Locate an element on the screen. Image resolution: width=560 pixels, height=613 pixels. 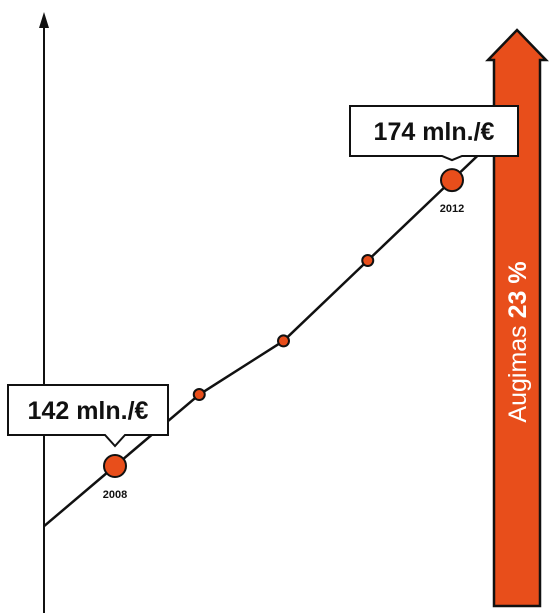
callout-box-2012 is located at coordinates (434, 133).